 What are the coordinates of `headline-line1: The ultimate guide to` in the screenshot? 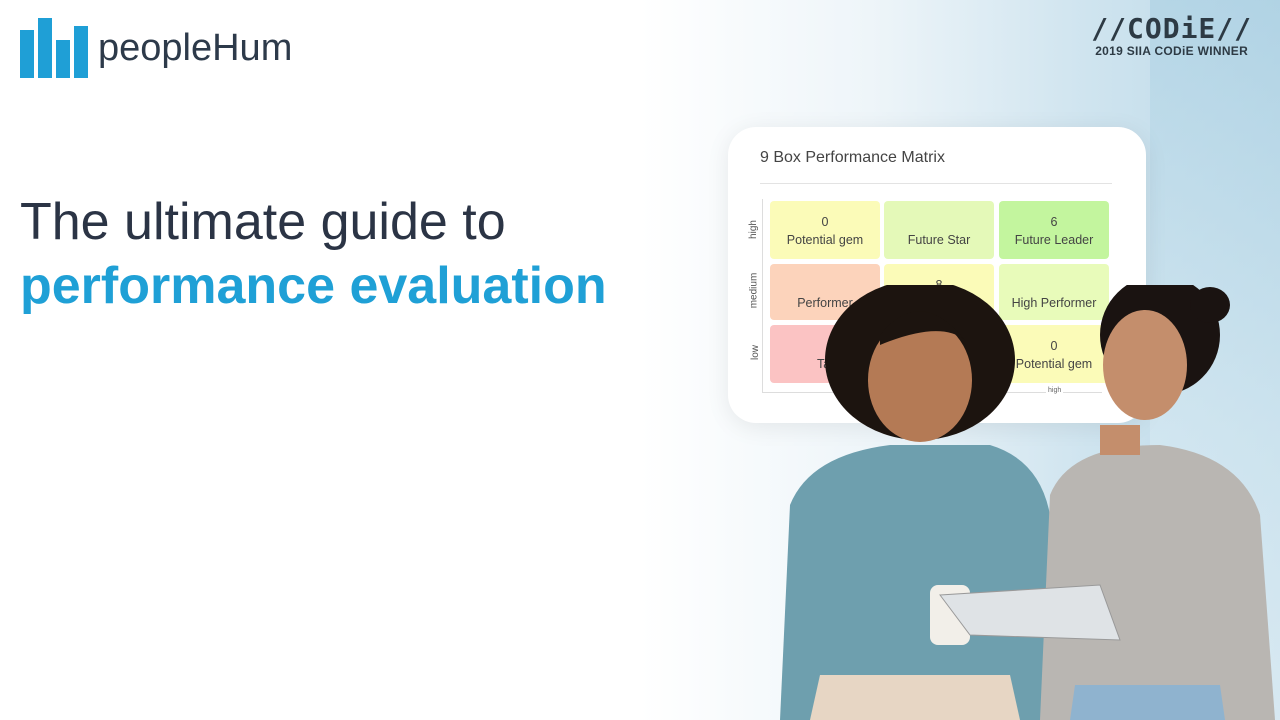 It's located at (263, 222).